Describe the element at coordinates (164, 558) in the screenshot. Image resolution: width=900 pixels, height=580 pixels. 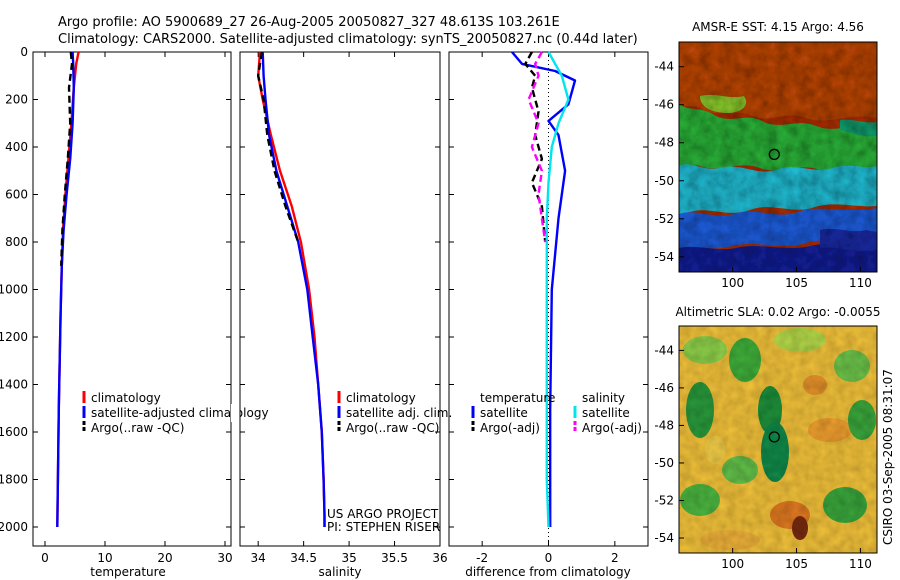
I see `x-tick-label: 20` at that location.